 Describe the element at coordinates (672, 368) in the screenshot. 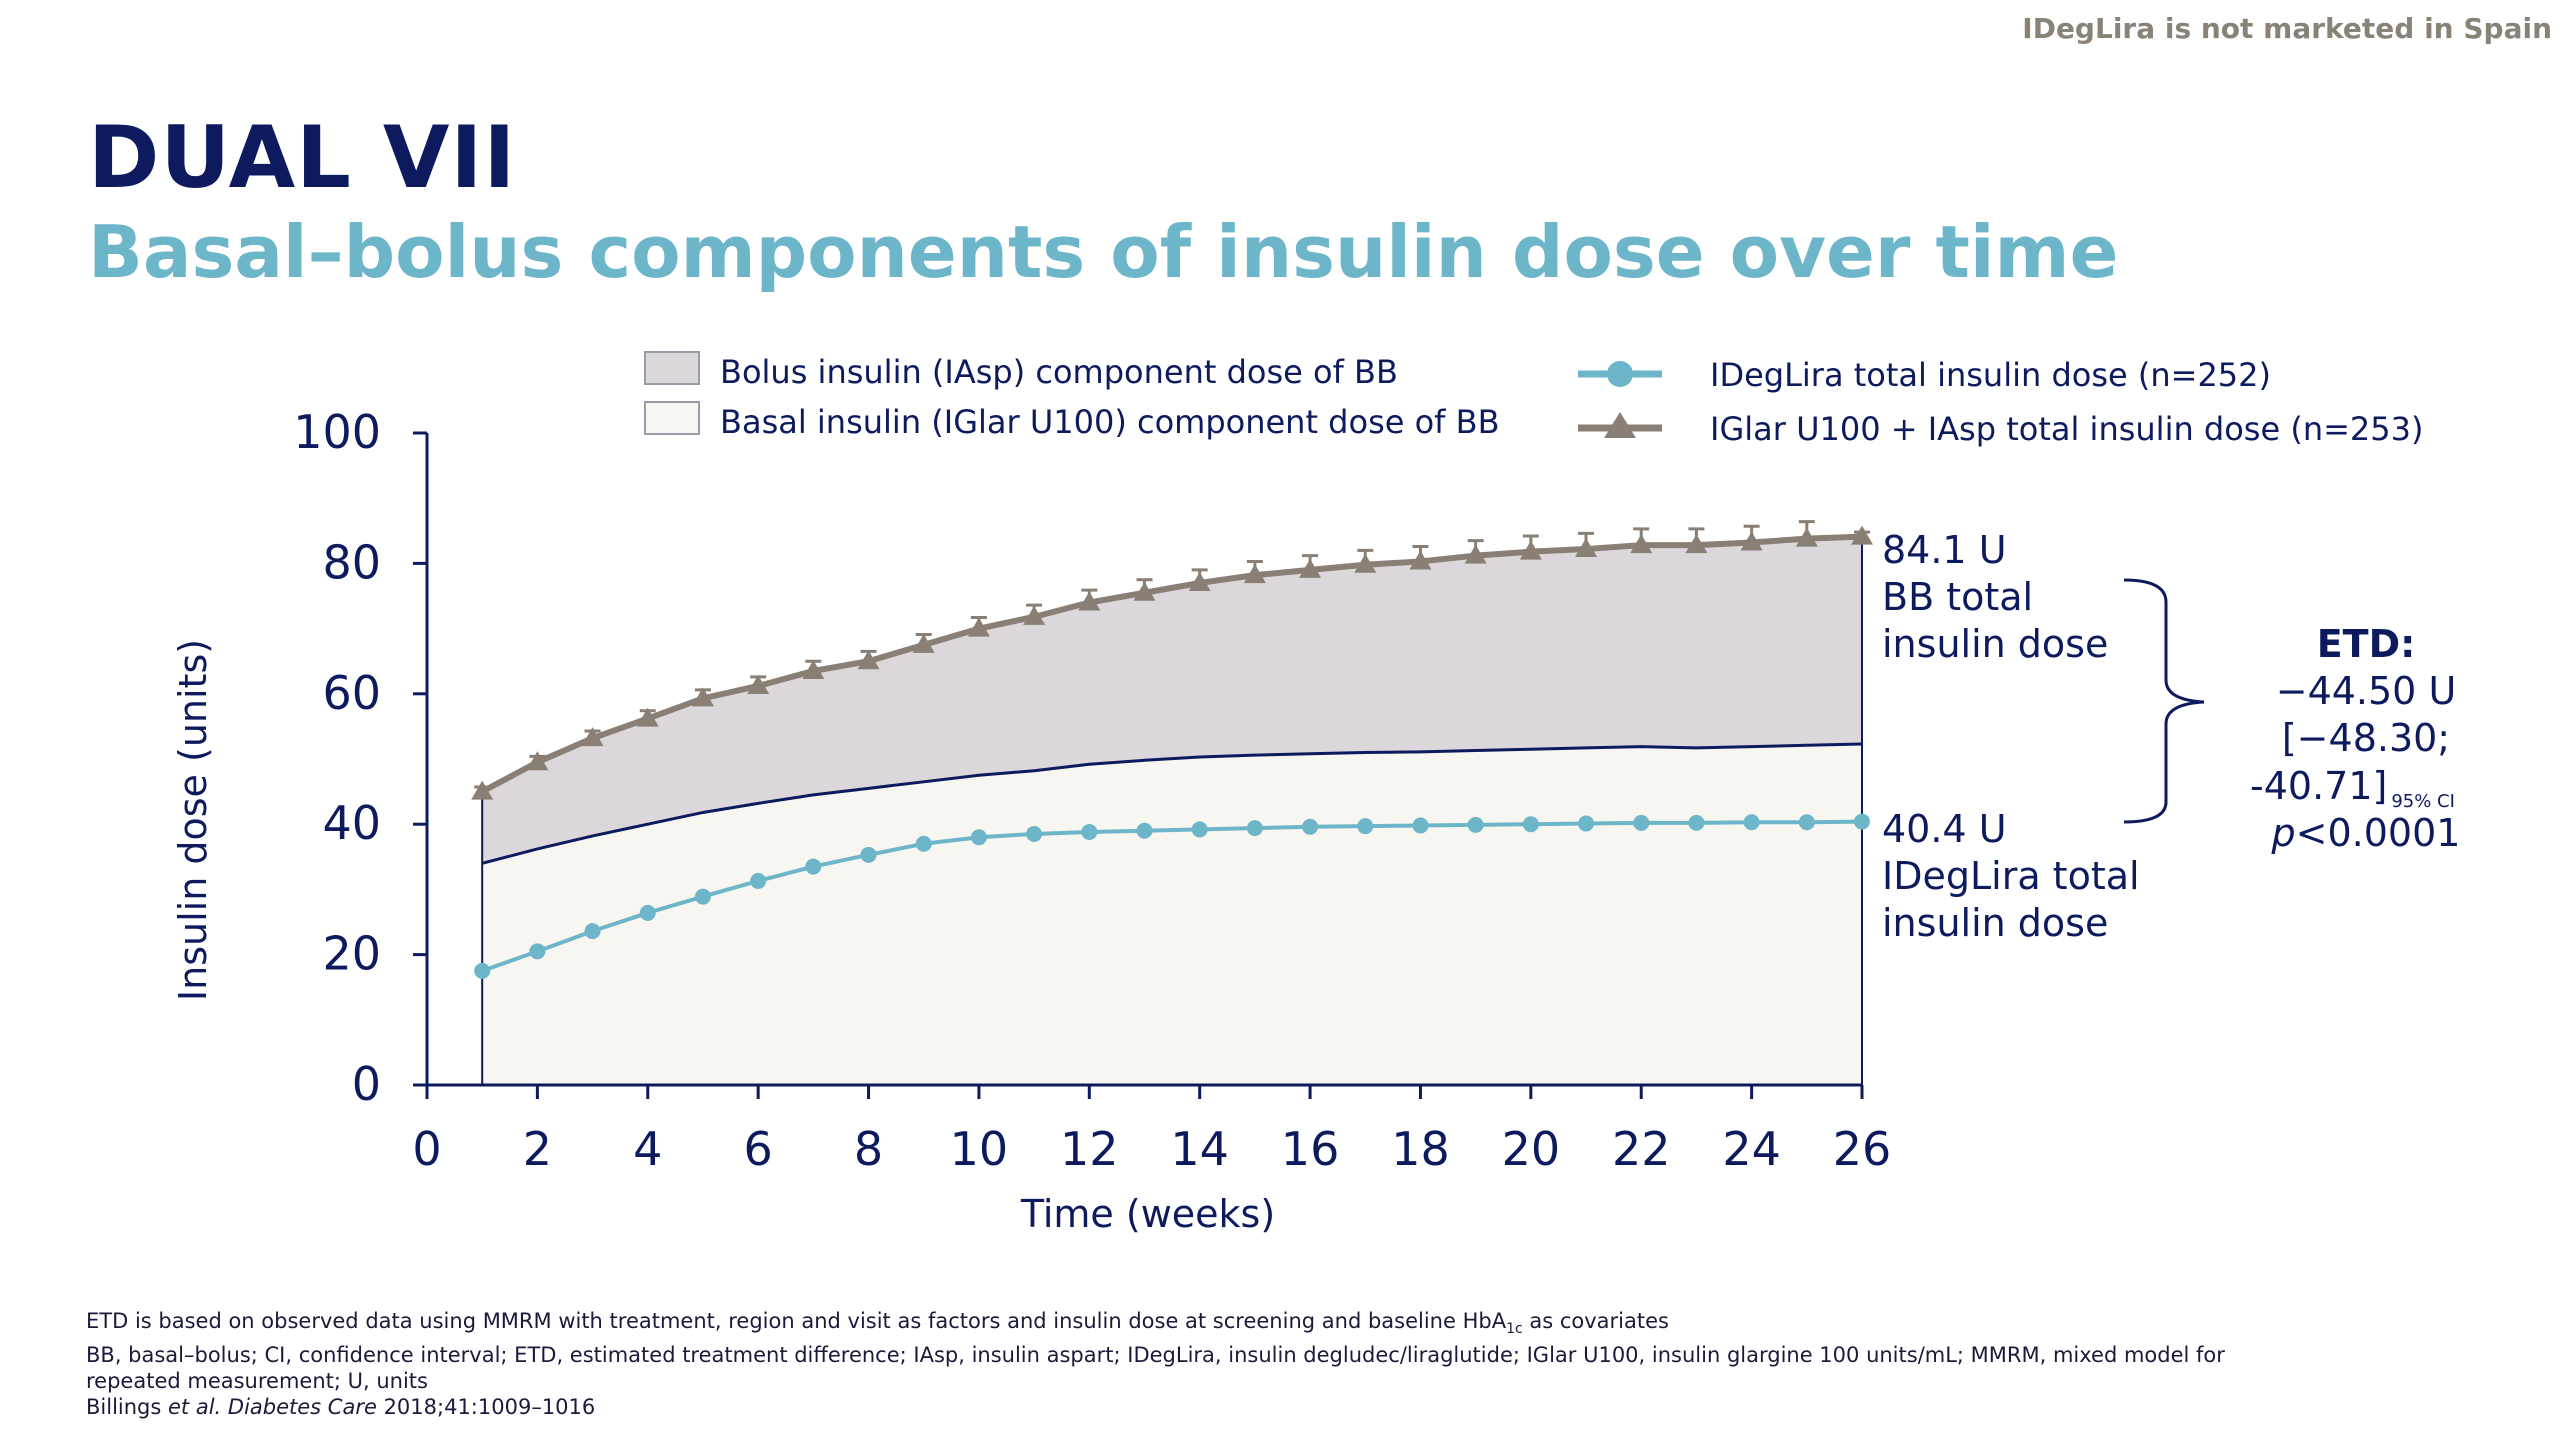

I see `legend-swatch-bolus` at that location.